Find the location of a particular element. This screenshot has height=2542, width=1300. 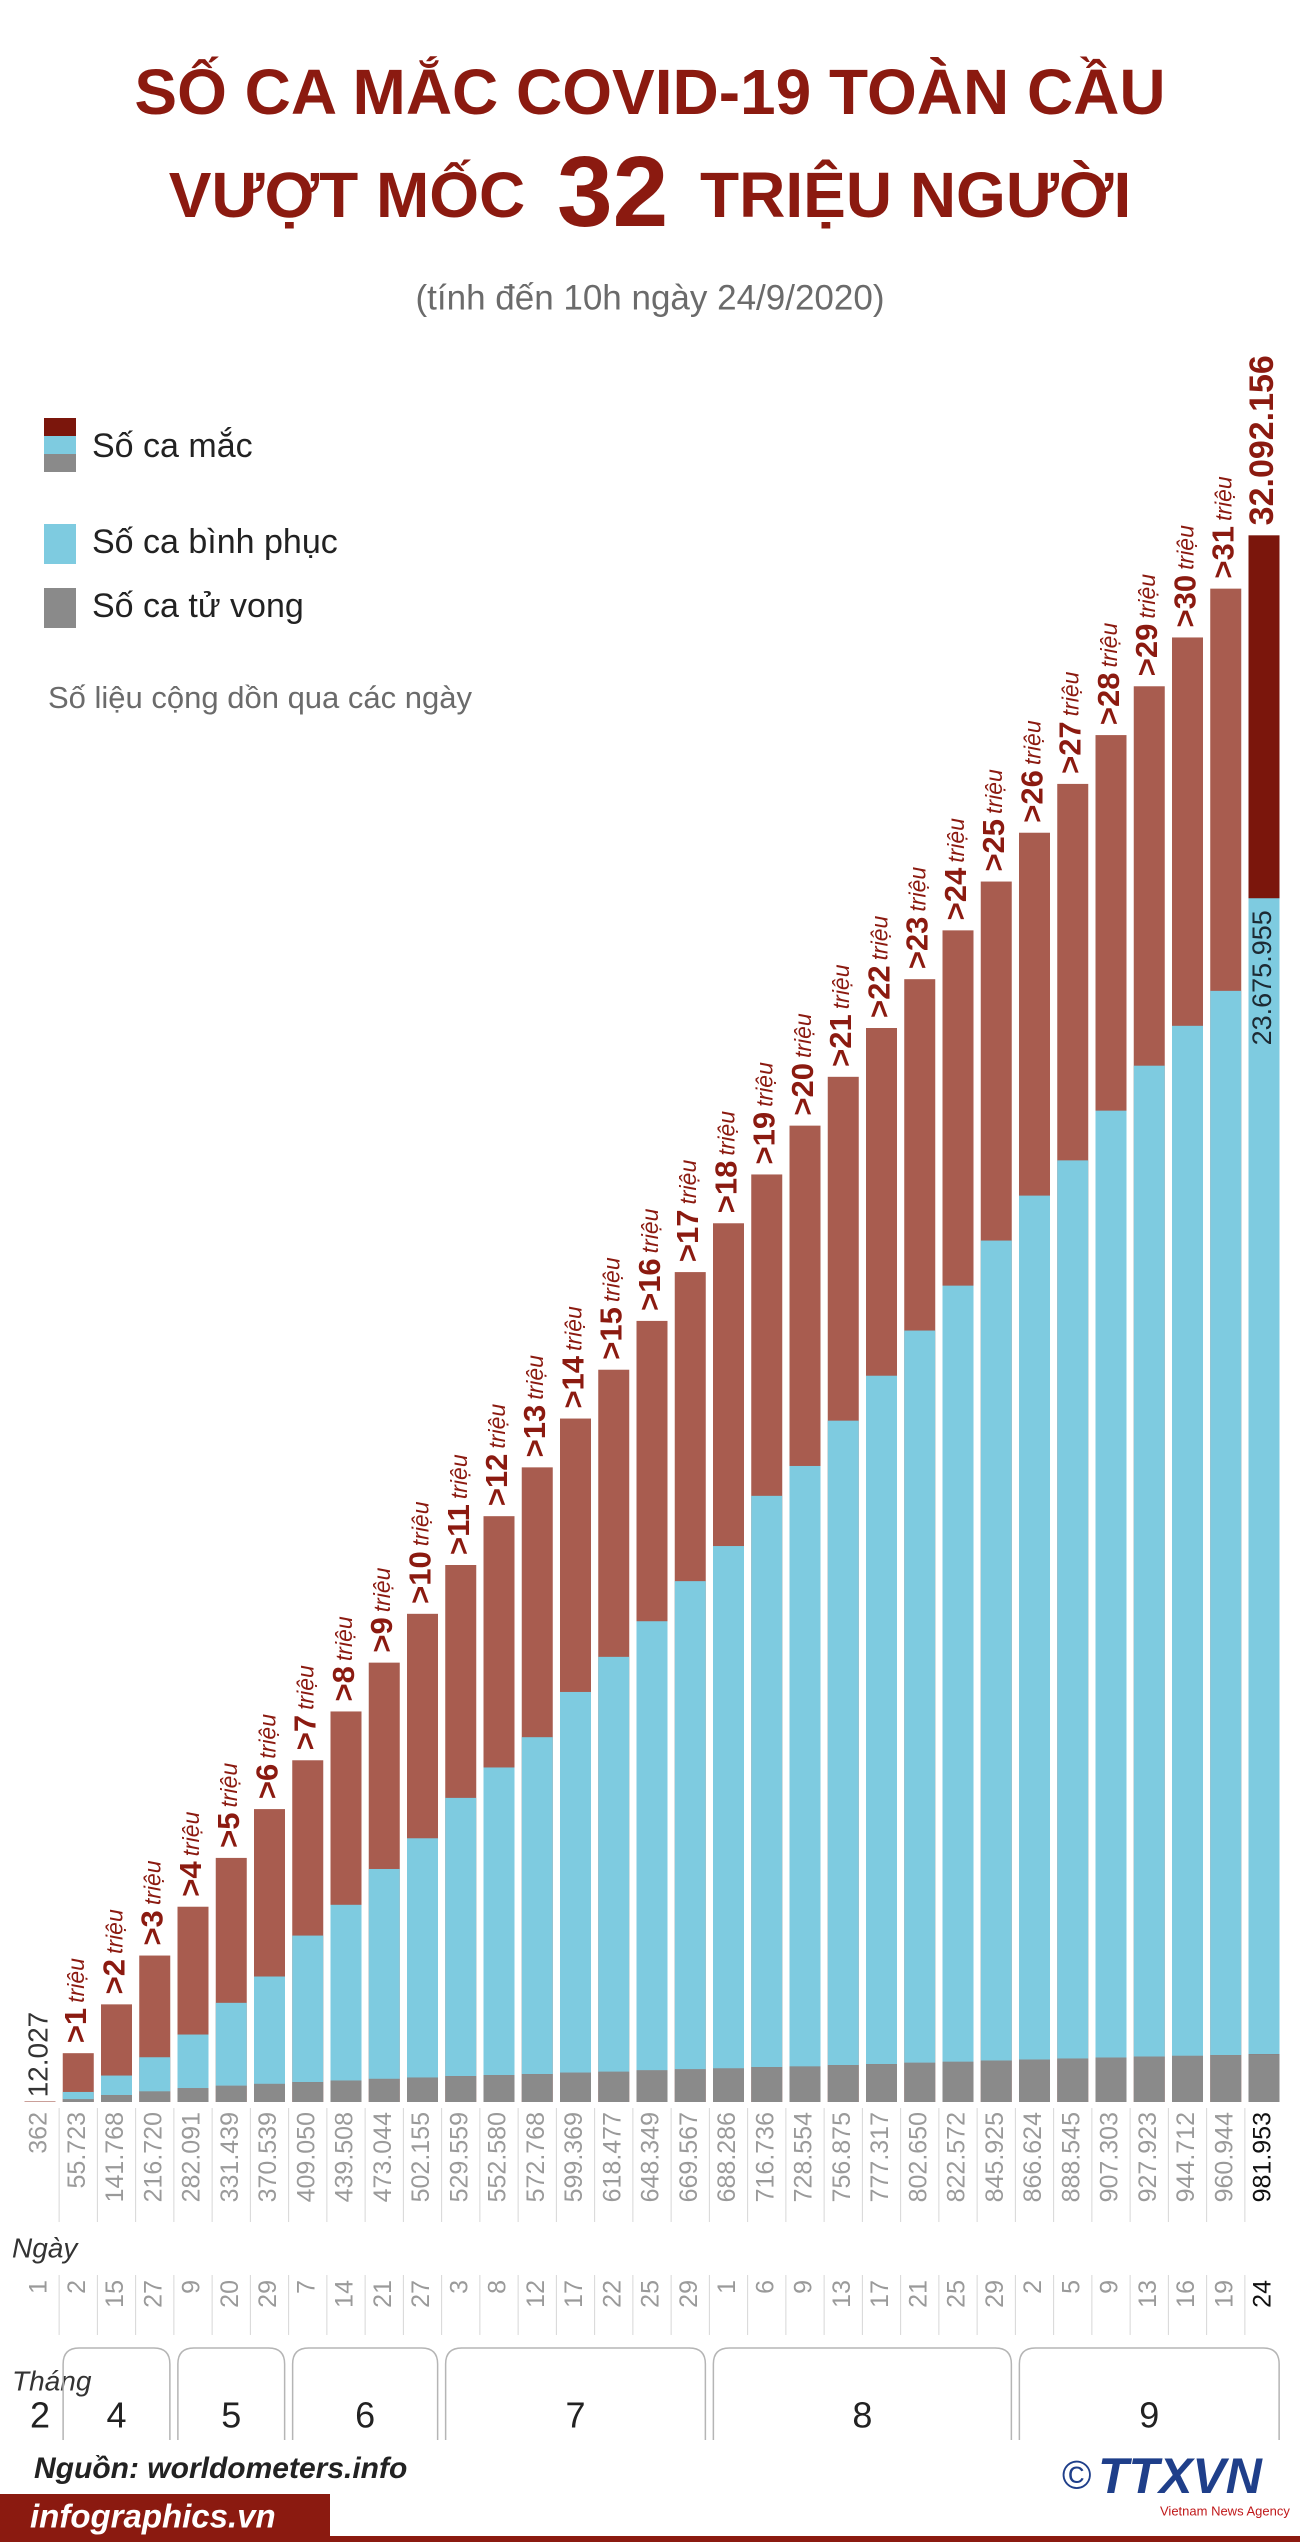

title-line-1: SỐ CA MẮC COVID-19 TOÀN CẦU is located at coordinates (649, 91).